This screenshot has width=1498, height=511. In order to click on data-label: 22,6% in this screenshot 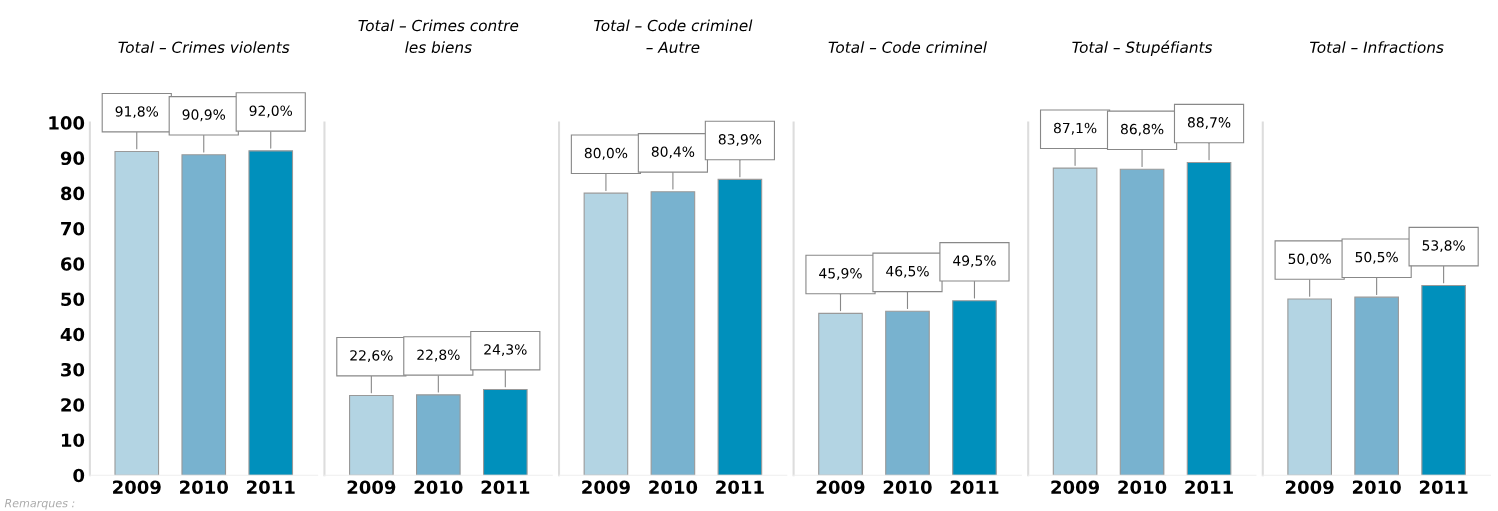, I will do `click(371, 356)`.